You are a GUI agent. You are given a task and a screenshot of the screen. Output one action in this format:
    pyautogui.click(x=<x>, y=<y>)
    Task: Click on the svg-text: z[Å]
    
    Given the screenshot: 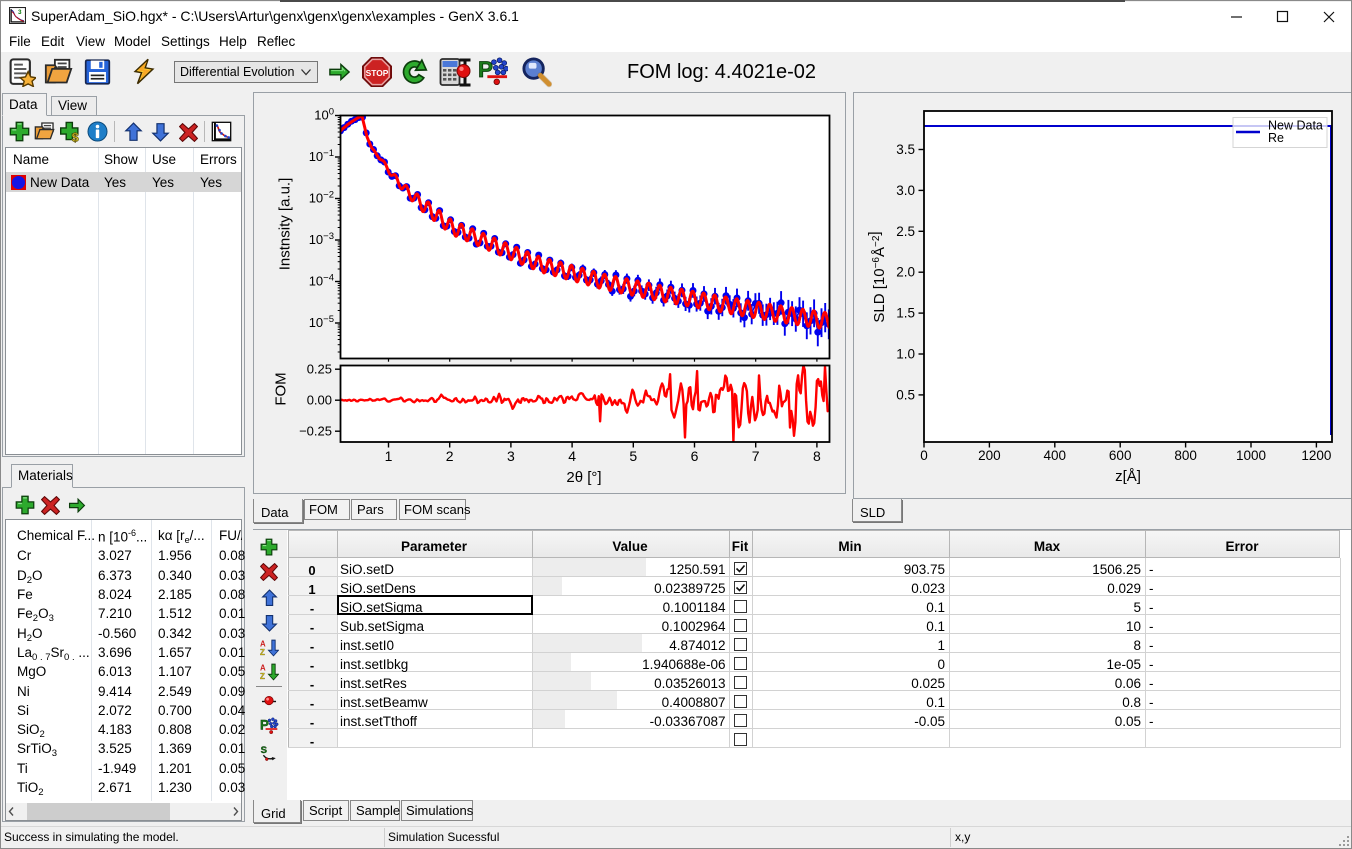 What is the action you would take?
    pyautogui.click(x=1128, y=476)
    